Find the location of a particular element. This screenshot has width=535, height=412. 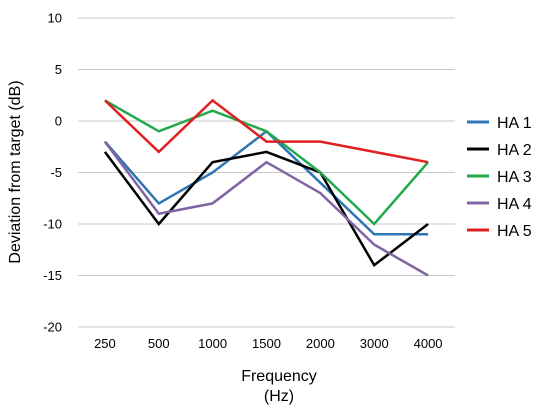

y-tick-label: 10 is located at coordinates (55, 18).